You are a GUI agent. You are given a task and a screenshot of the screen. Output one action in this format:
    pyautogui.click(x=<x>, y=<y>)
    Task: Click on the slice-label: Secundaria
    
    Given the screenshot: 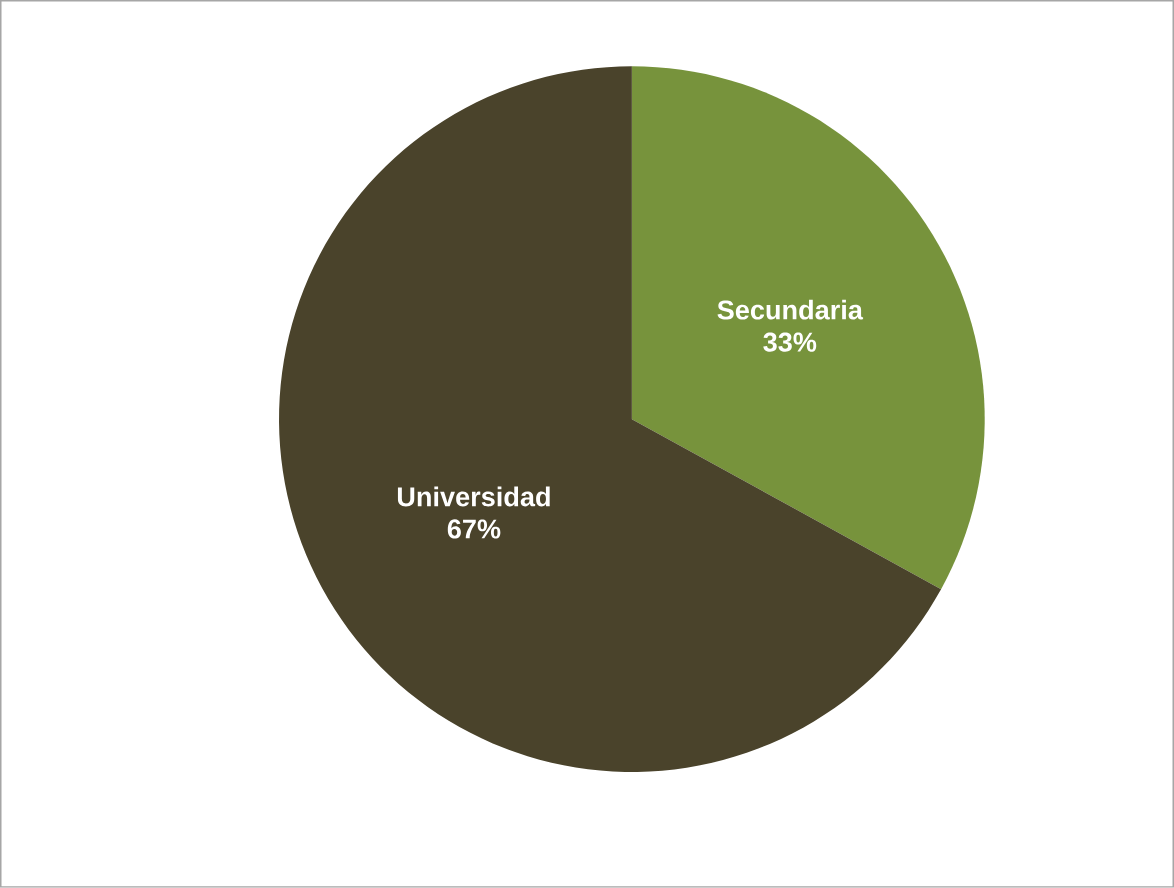 What is the action you would take?
    pyautogui.click(x=790, y=309)
    